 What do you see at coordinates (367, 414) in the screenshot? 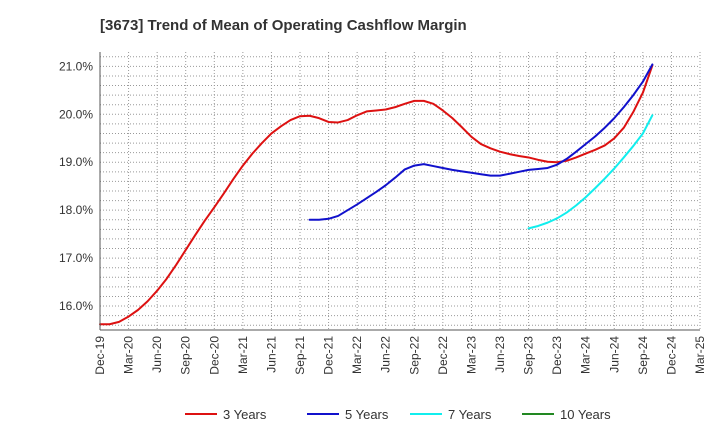
I see `legend-label-2: 5 Years` at bounding box center [367, 414].